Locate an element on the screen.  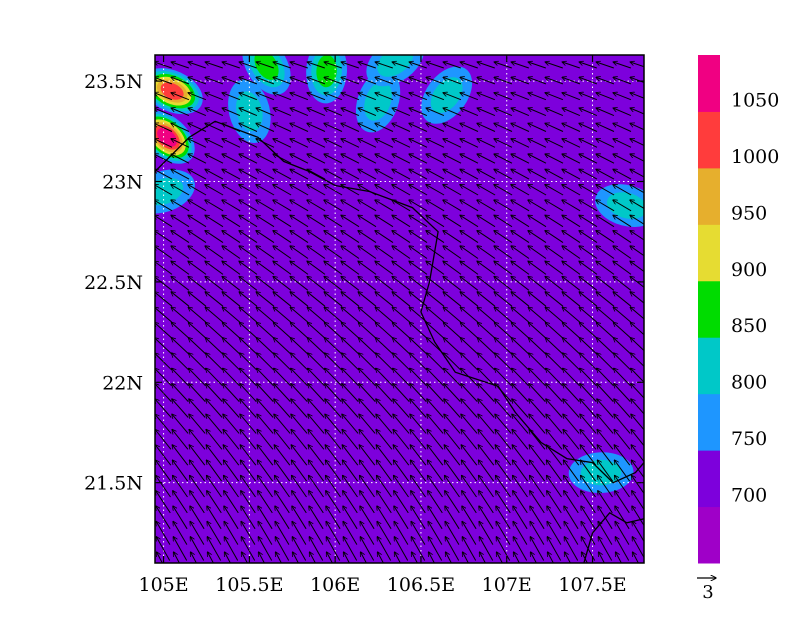
contour-patch is located at coordinates (625, 205).